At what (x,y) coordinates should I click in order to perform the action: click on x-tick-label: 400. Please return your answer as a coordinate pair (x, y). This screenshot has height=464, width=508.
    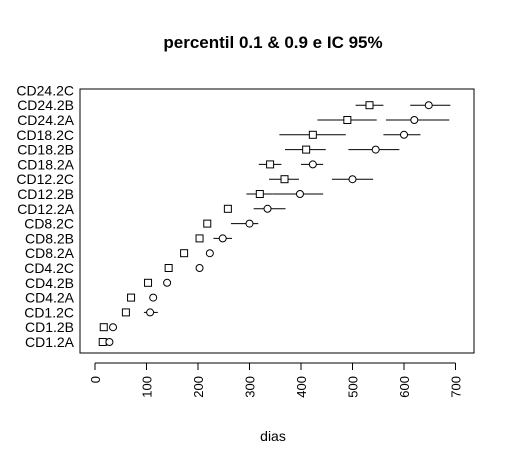
    Looking at the image, I should click on (301, 387).